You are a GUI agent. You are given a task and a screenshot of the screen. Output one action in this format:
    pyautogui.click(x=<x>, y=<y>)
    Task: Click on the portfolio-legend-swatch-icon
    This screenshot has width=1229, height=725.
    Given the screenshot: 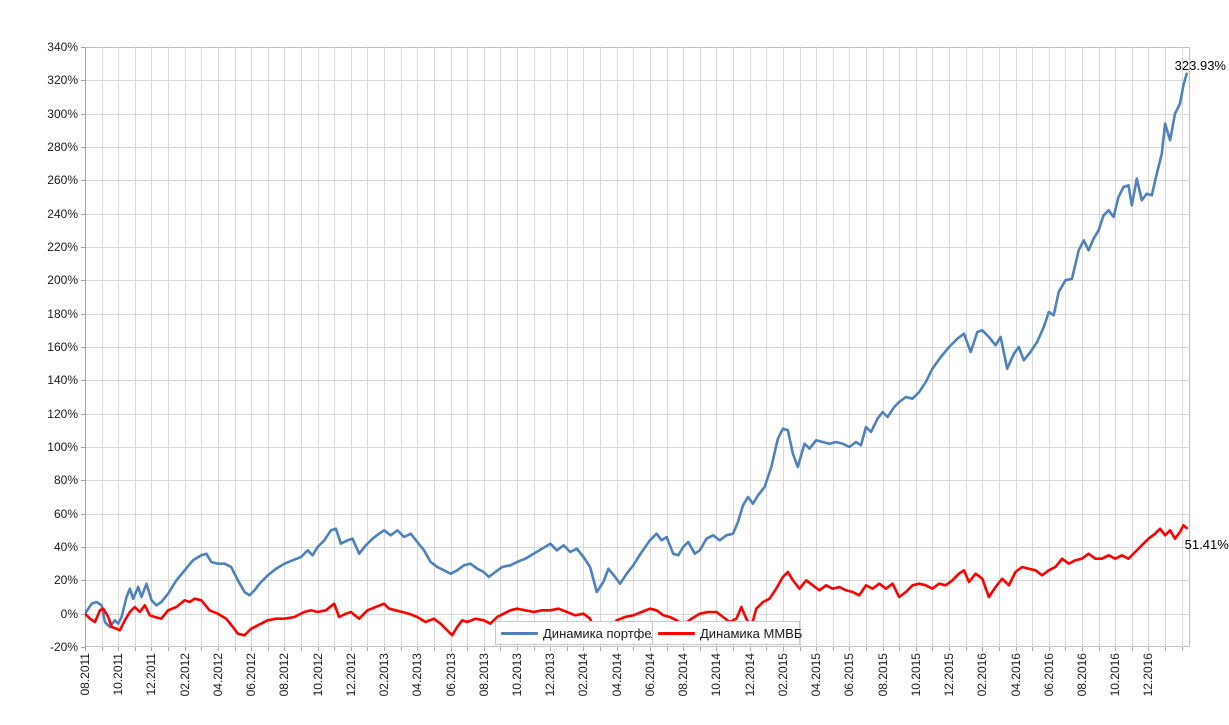 What is the action you would take?
    pyautogui.click(x=519, y=633)
    